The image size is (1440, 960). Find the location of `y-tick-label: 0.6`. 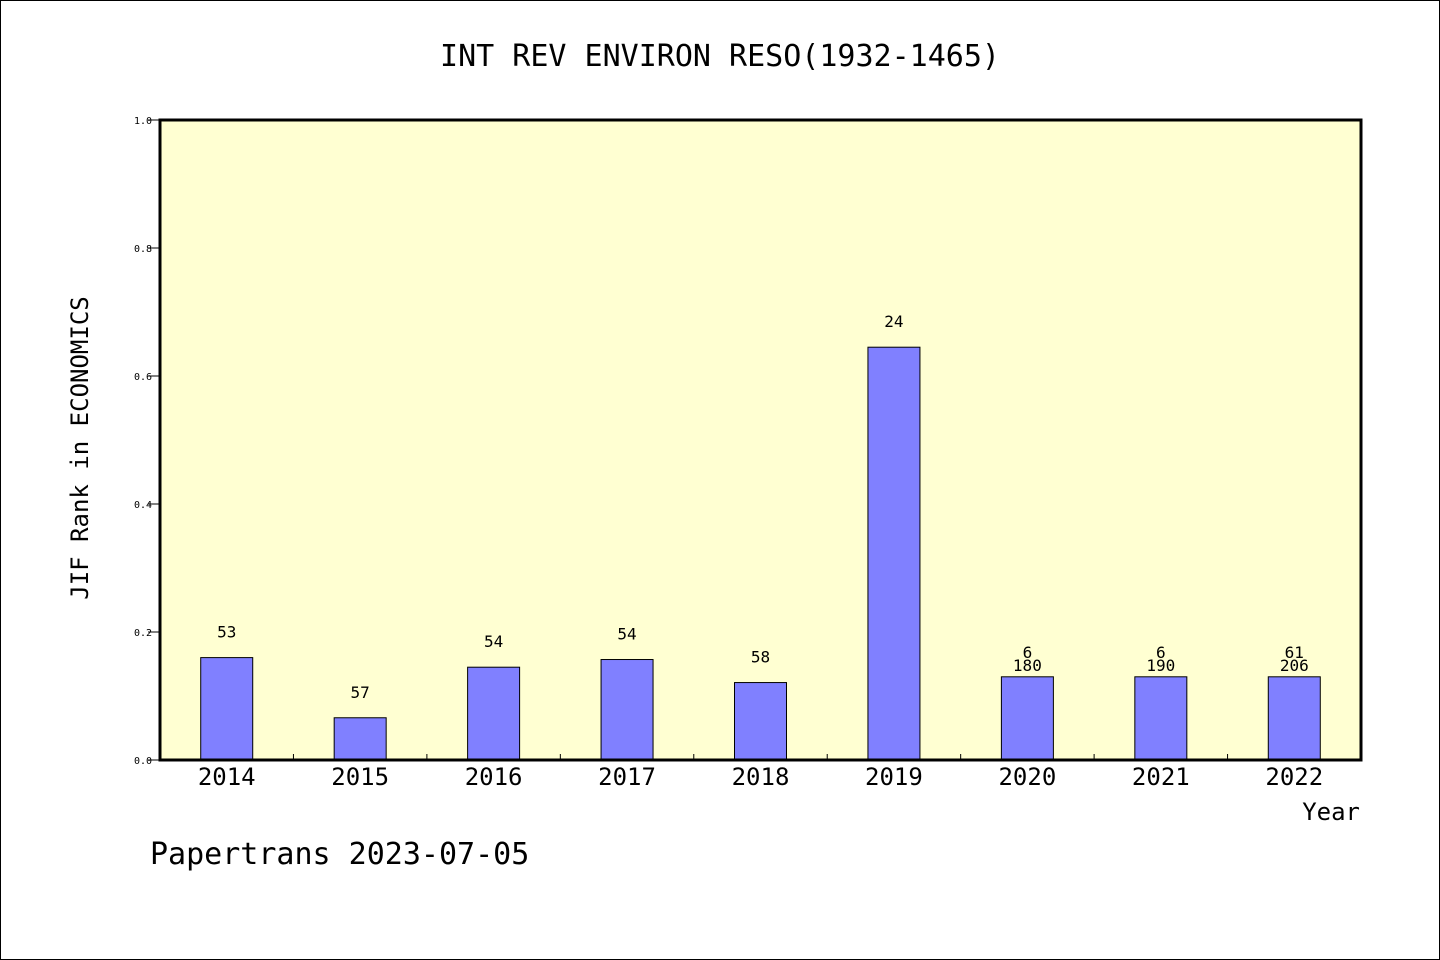

y-tick-label: 0.6 is located at coordinates (143, 377).